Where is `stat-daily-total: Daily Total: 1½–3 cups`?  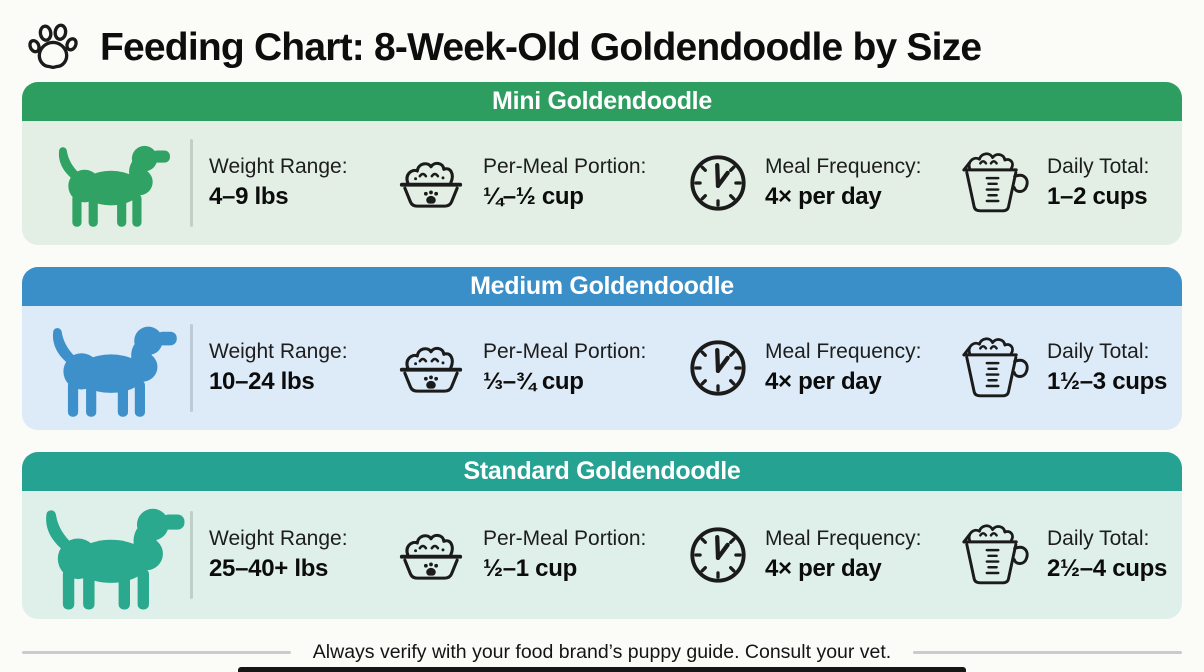 stat-daily-total: Daily Total: 1½–3 cups is located at coordinates (1068, 368).